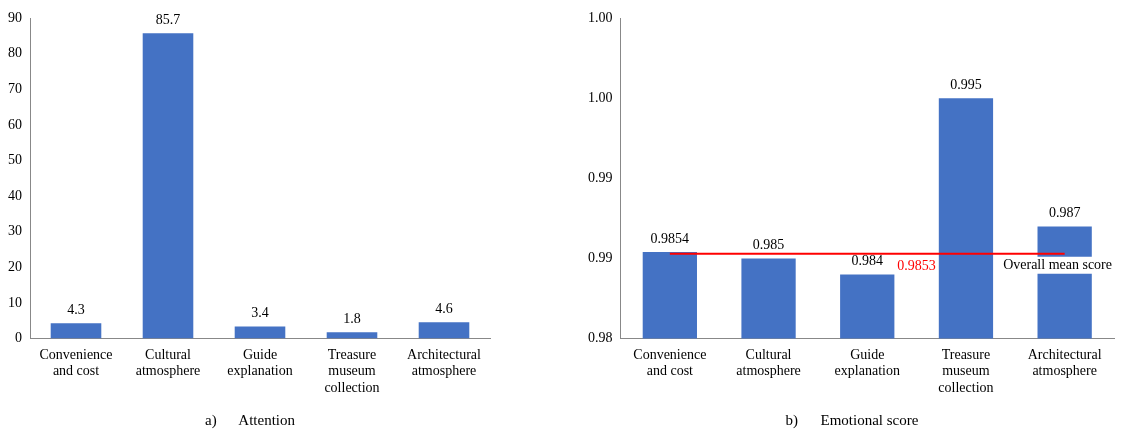 This screenshot has width=1124, height=445. Describe the element at coordinates (18, 338) in the screenshot. I see `y-tick-label: 0` at that location.